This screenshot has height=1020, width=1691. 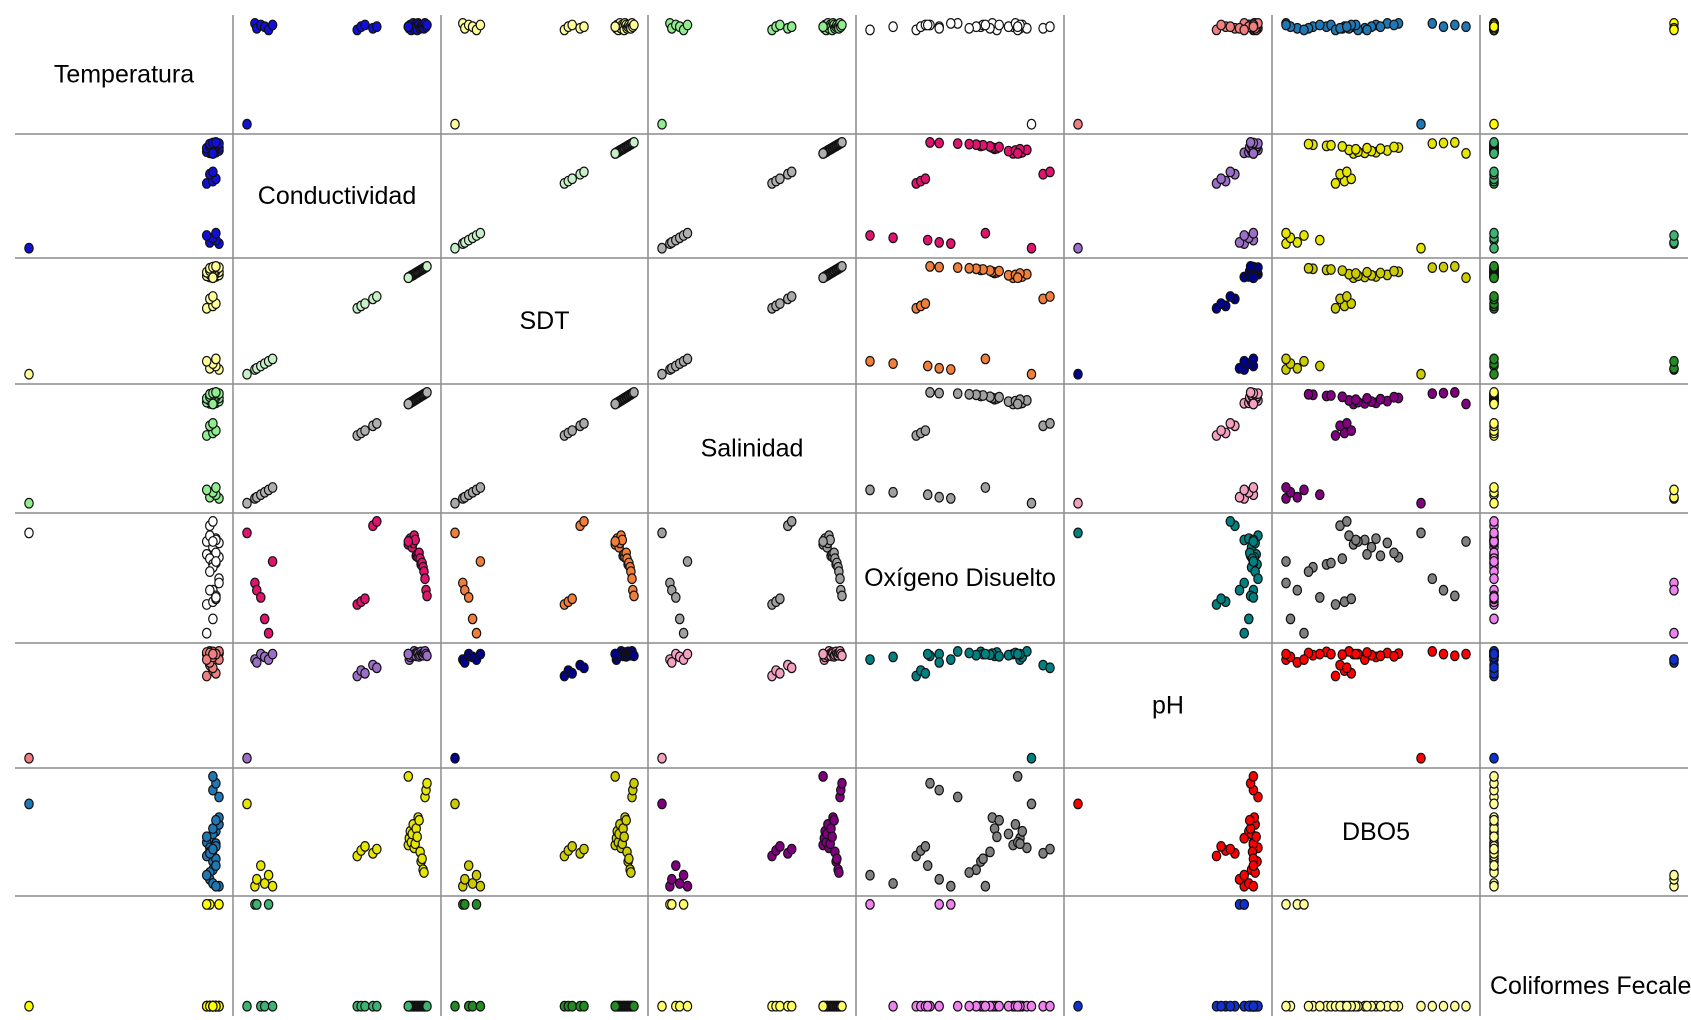 What do you see at coordinates (337, 196) in the screenshot?
I see `variable-label-conductividad: Conductividad` at bounding box center [337, 196].